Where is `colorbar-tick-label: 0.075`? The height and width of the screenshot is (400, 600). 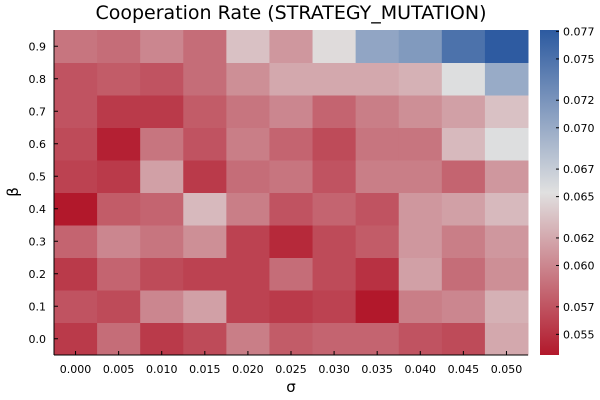
colorbar-tick-label: 0.075 is located at coordinates (579, 59).